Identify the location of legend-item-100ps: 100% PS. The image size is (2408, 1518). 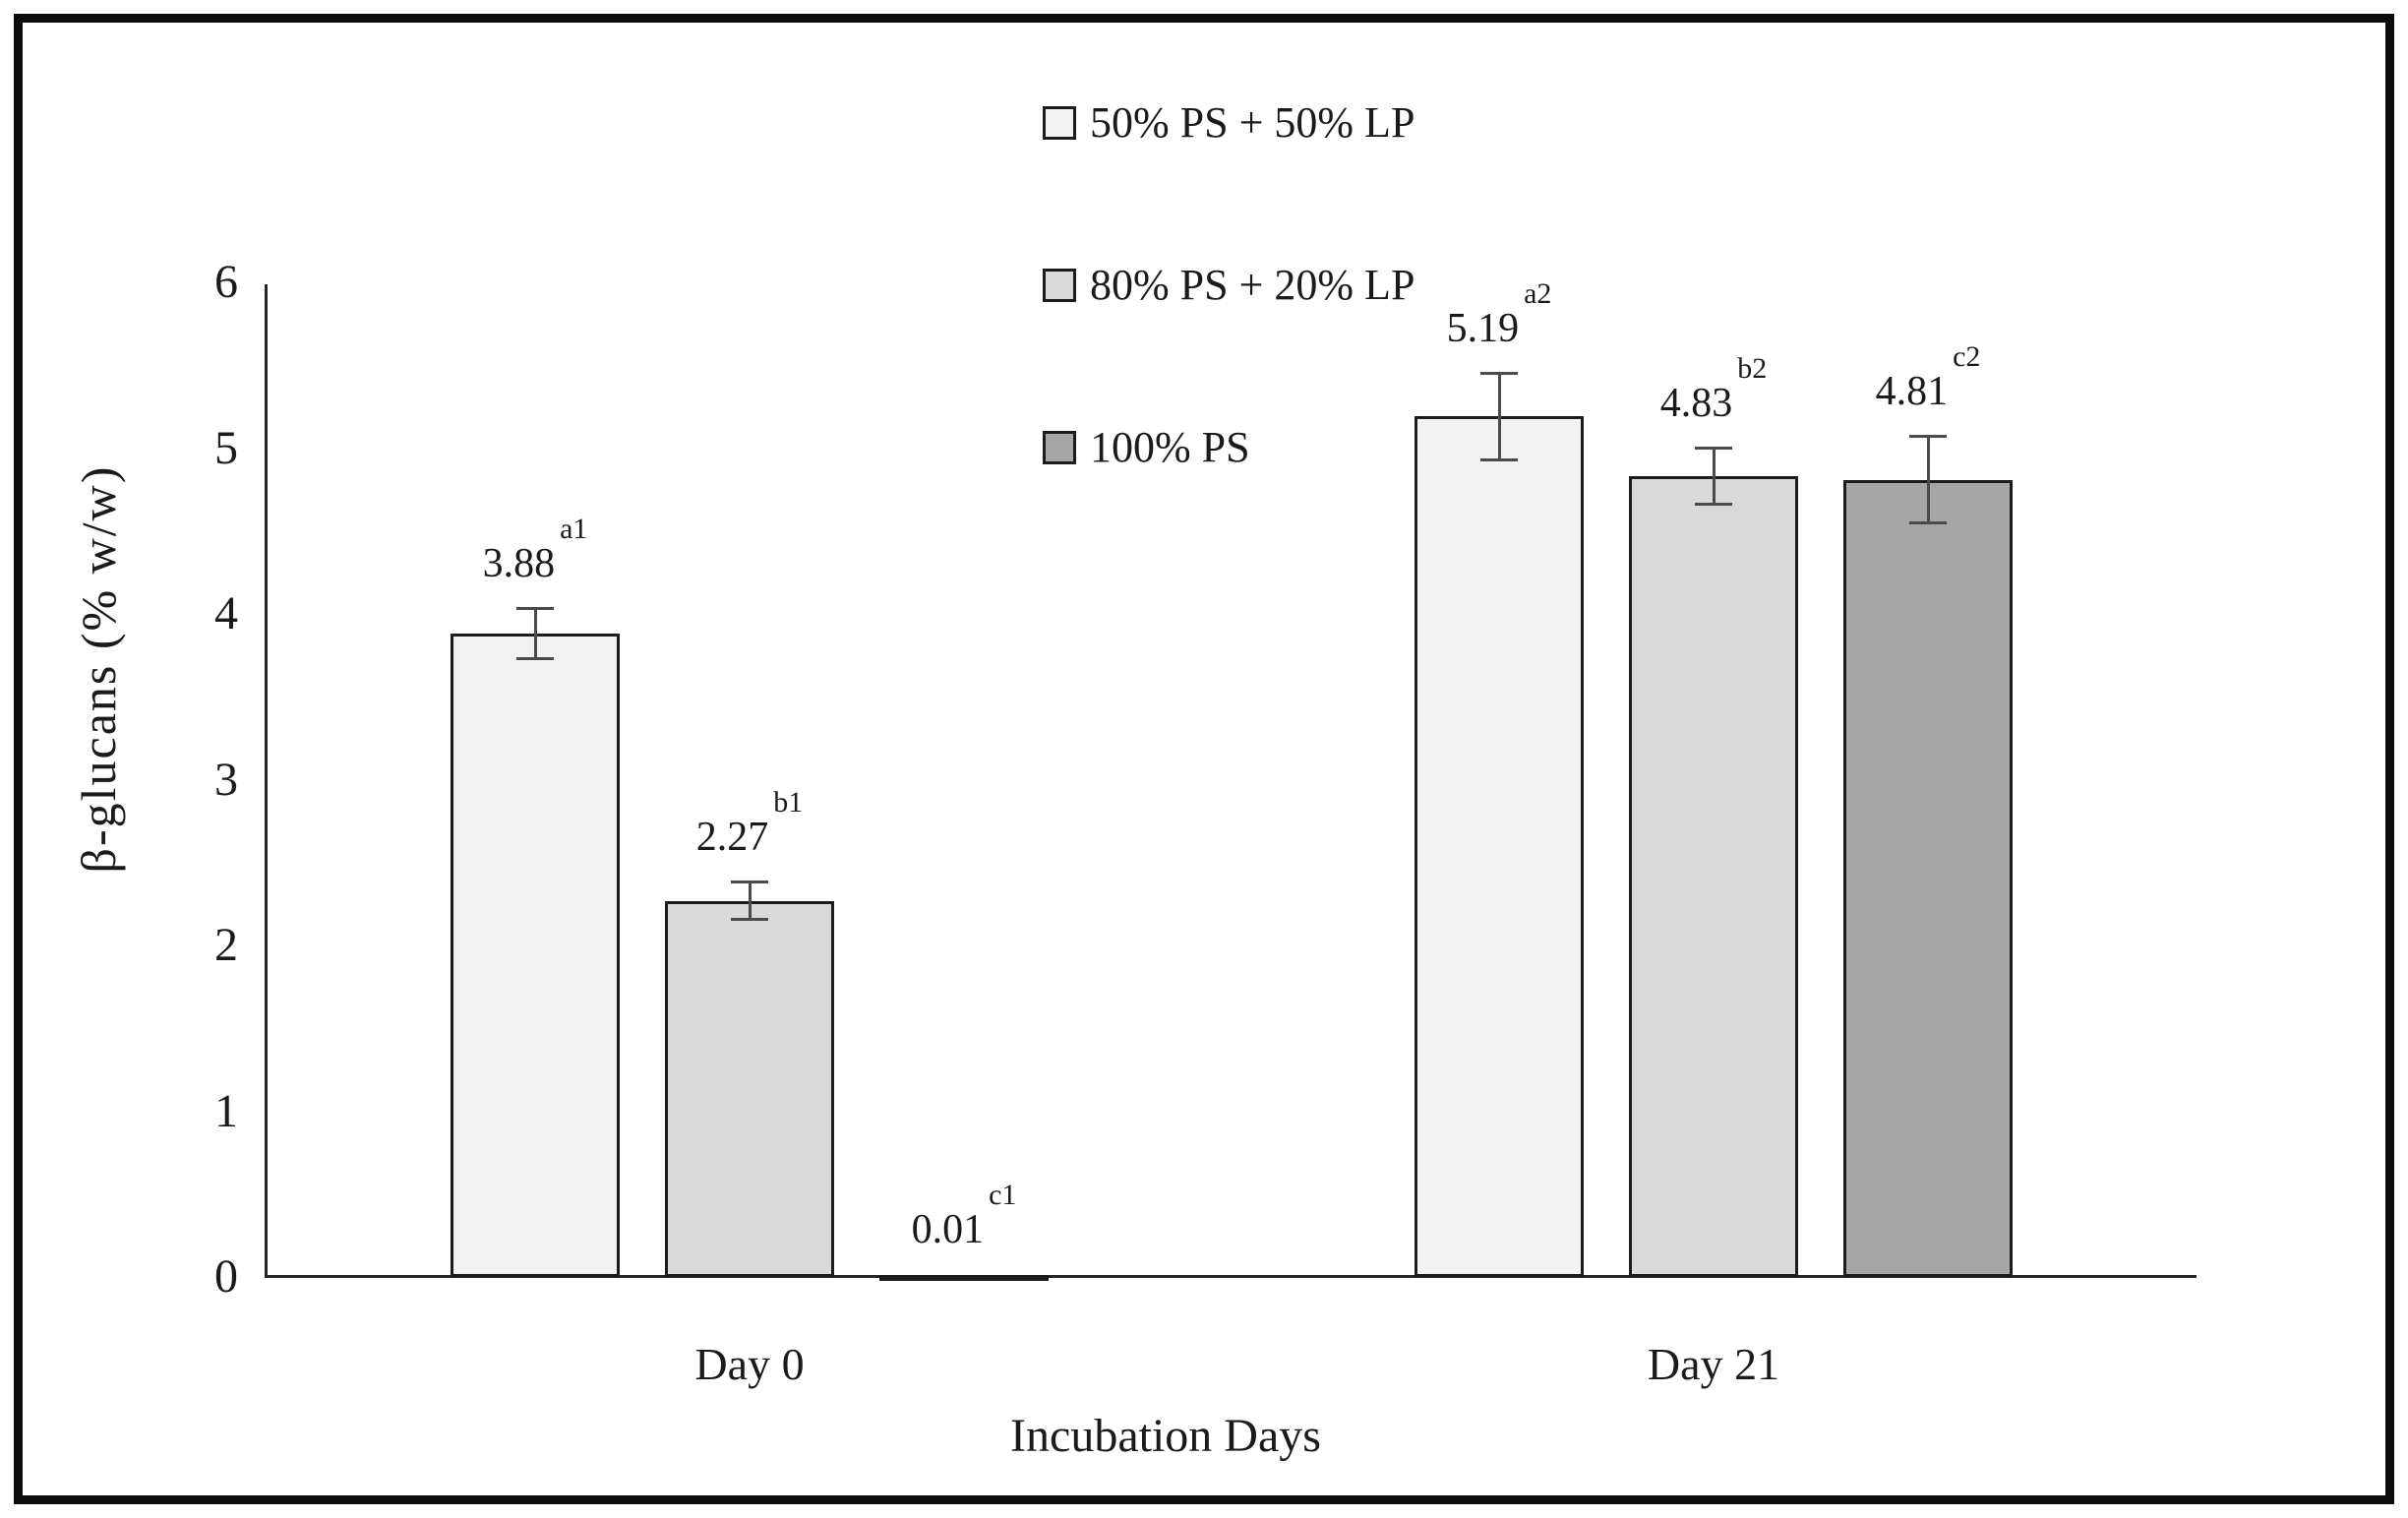
(1146, 448).